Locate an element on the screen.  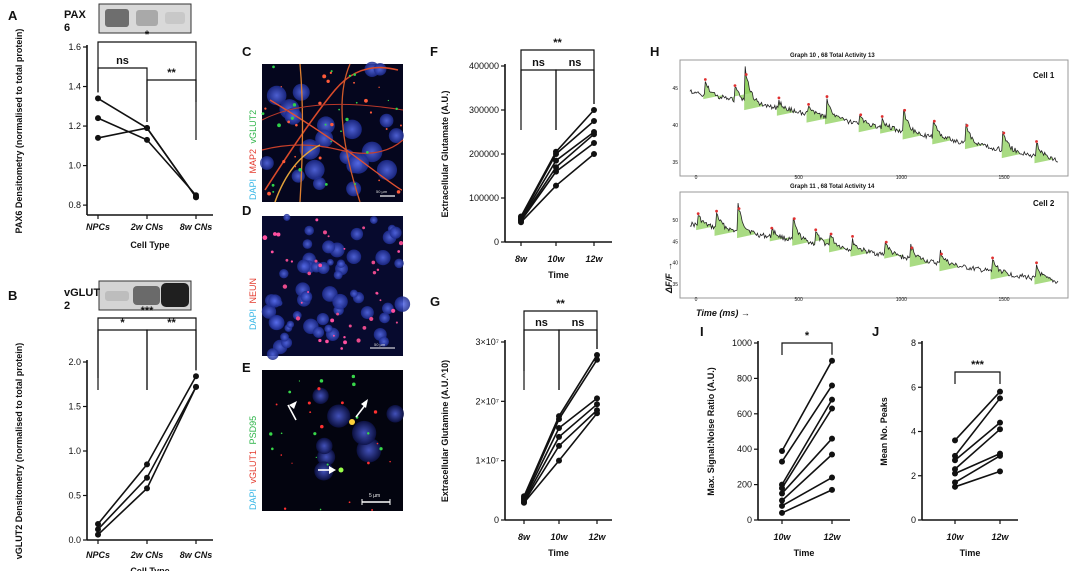
x-axis-title-f: Time is located at coordinates (558, 275).